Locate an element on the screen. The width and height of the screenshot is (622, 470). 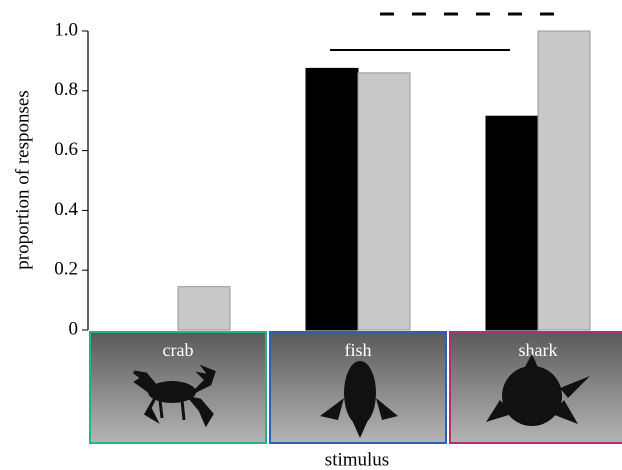
y-tick-label: 0.6 is located at coordinates (66, 149).